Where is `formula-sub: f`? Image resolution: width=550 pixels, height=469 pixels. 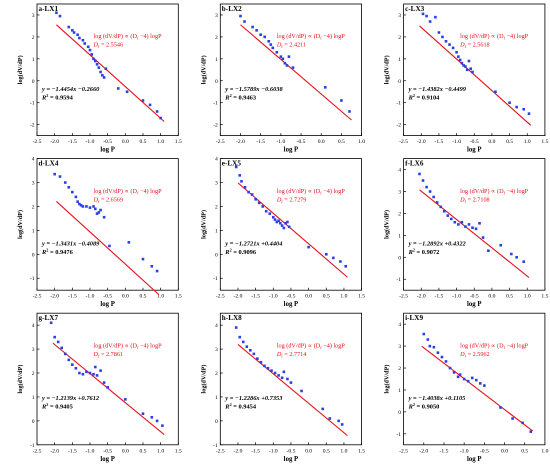
formula-sub: f is located at coordinates (505, 347).